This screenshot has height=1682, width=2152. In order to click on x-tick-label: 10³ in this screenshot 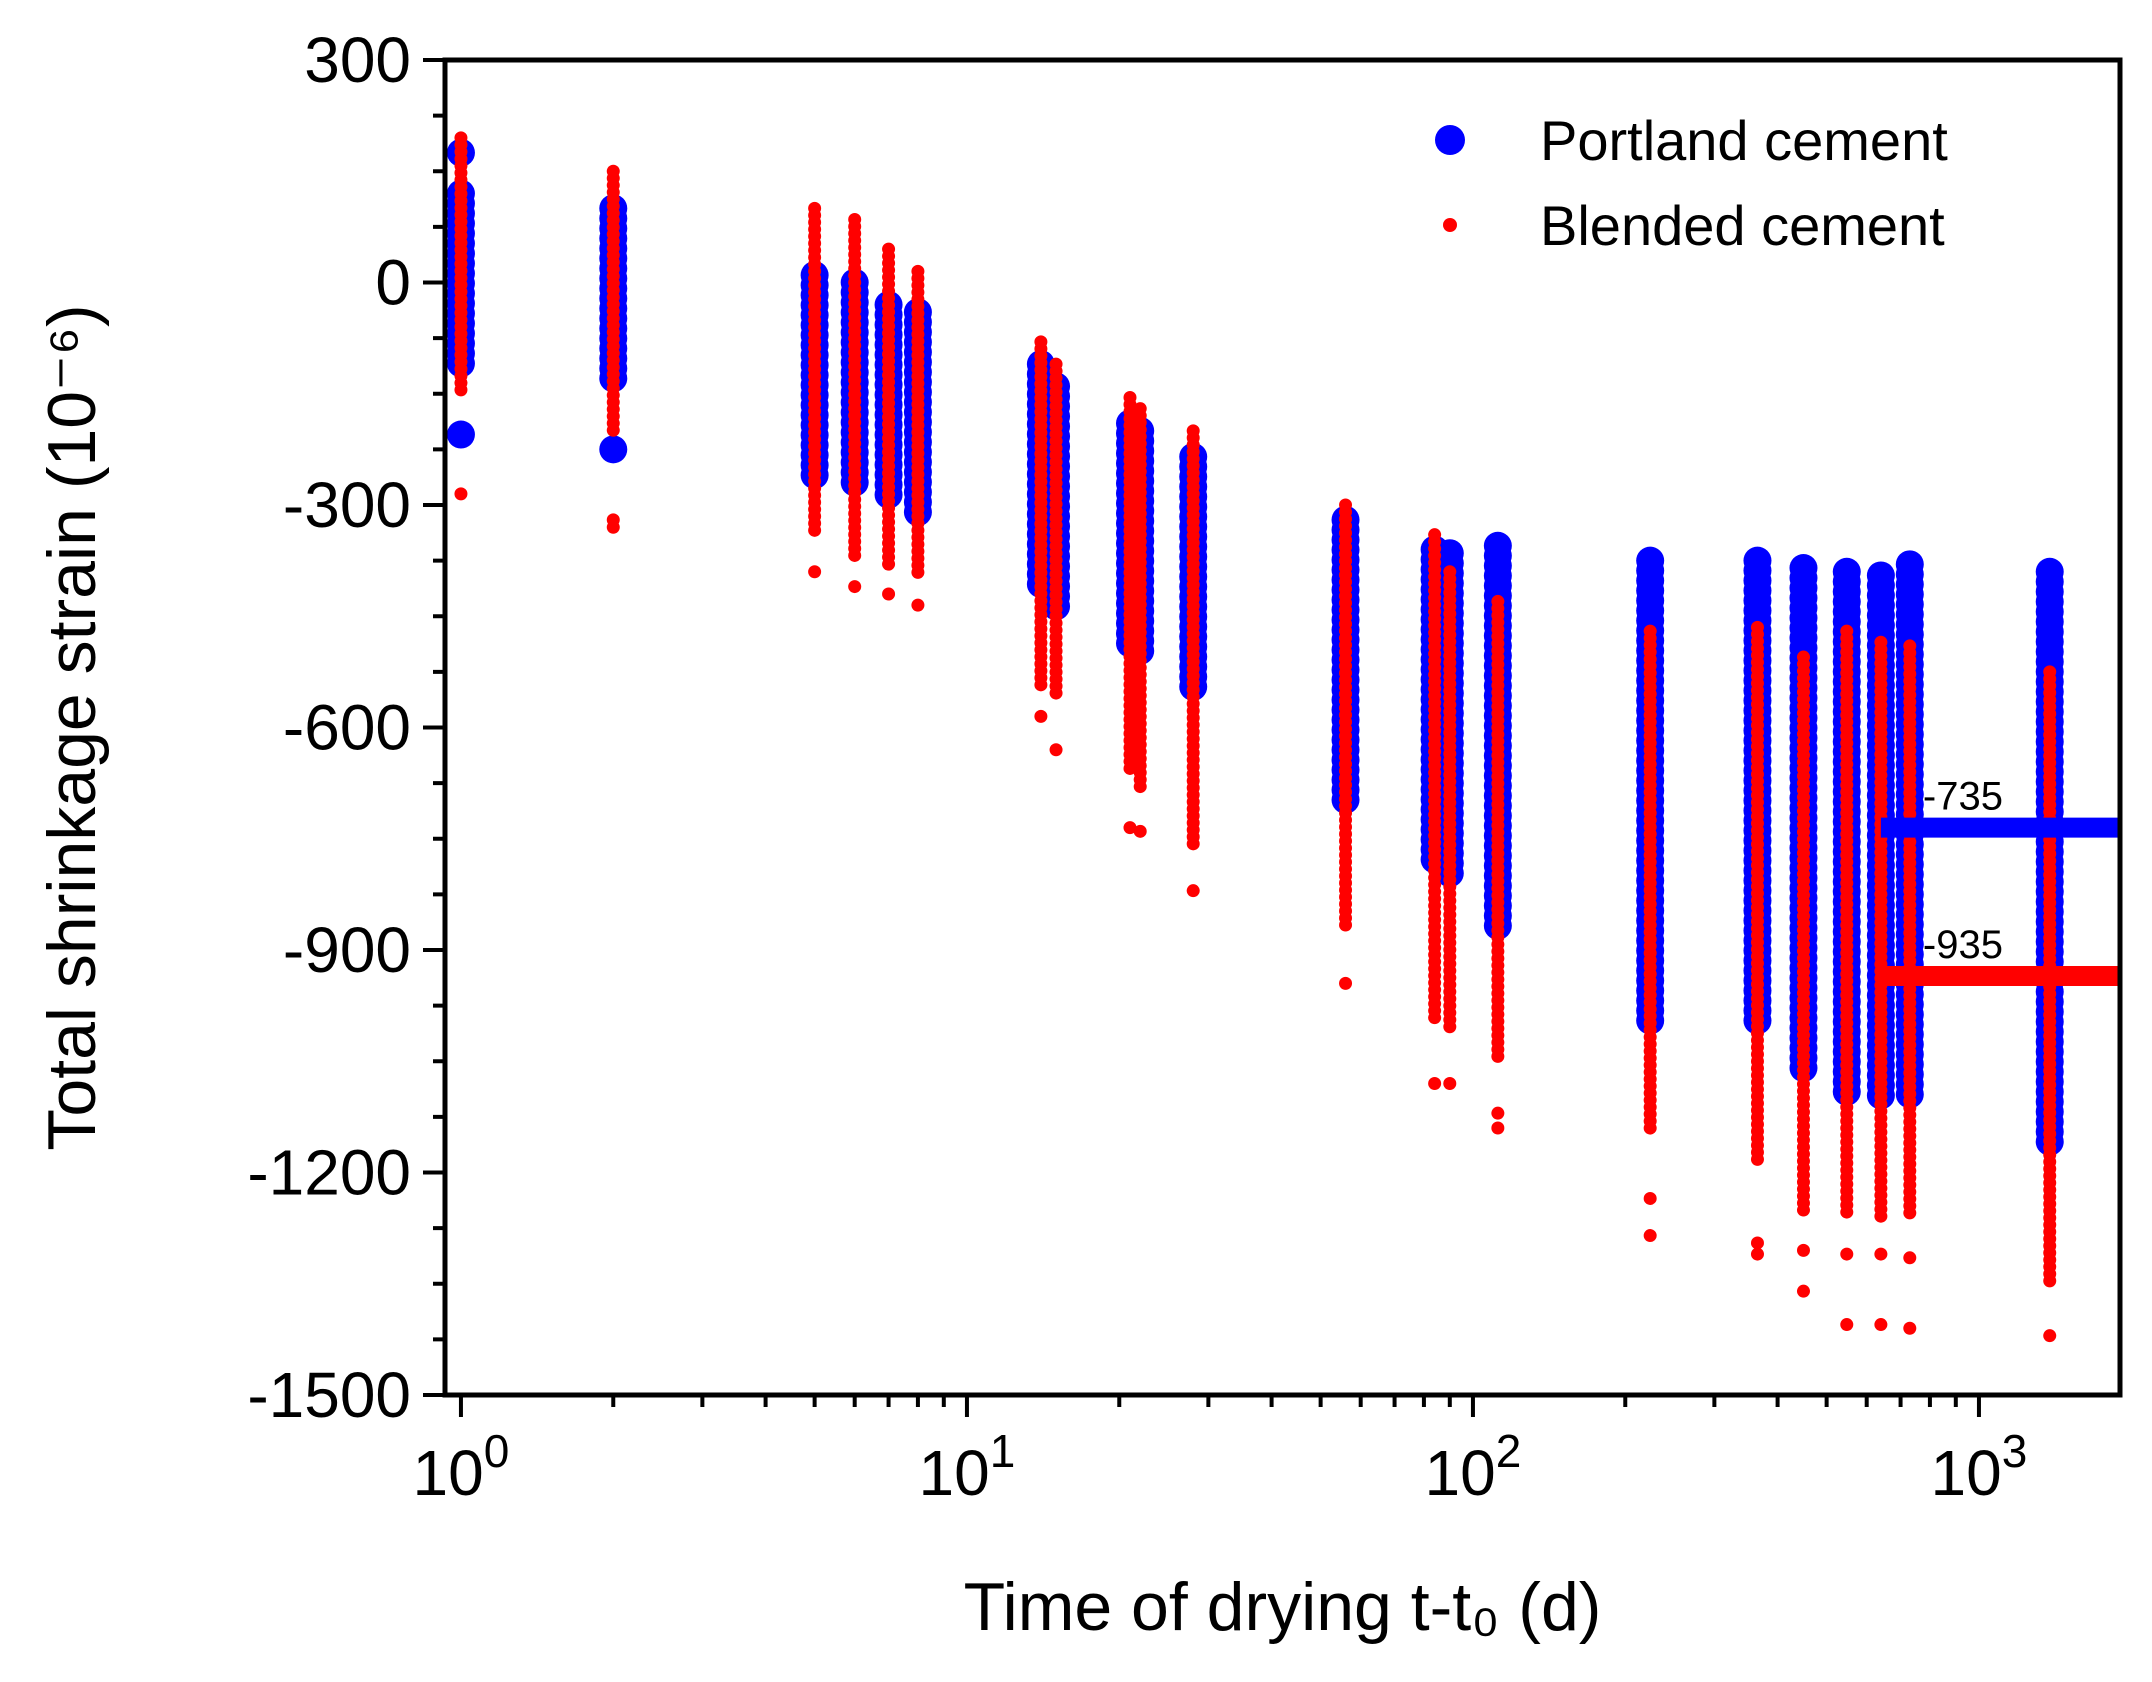, I will do `click(1979, 1467)`.